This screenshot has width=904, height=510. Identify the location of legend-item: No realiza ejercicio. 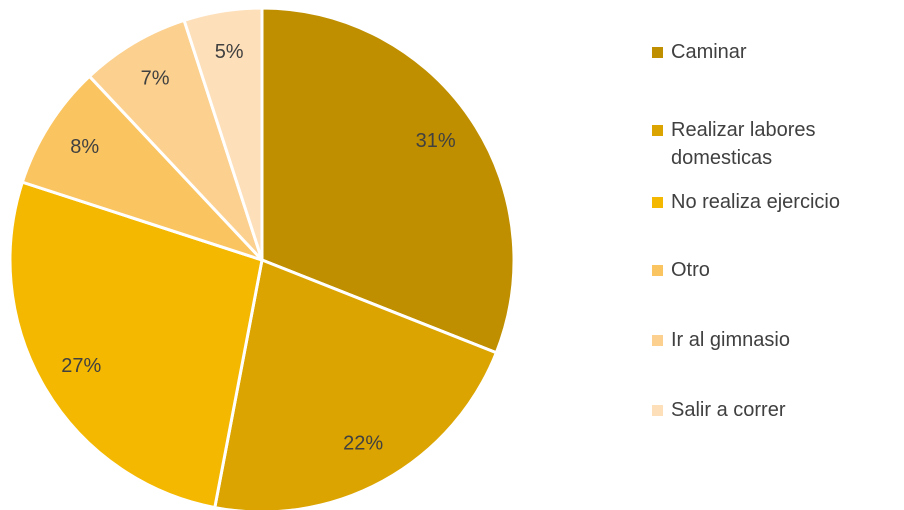
(777, 202).